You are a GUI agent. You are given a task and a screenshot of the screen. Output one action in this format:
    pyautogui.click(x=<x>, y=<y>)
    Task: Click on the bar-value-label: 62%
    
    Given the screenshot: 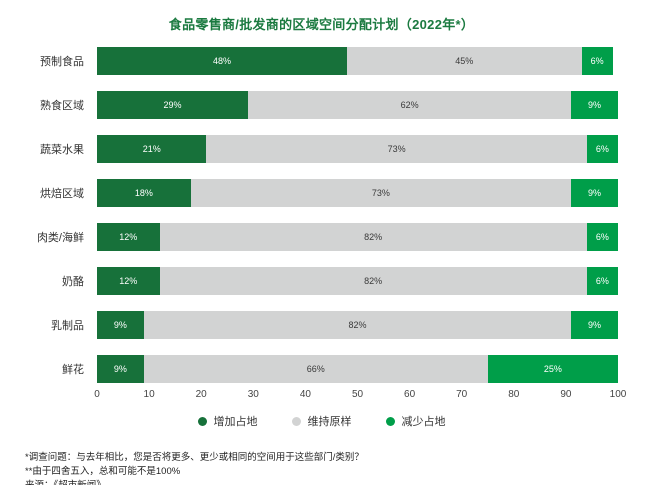 What is the action you would take?
    pyautogui.click(x=409, y=105)
    